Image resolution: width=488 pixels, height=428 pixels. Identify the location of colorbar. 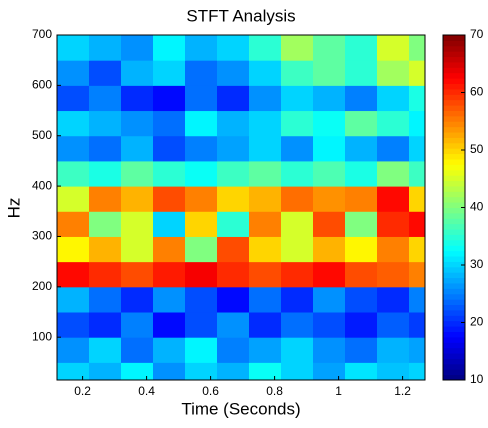
(454, 208).